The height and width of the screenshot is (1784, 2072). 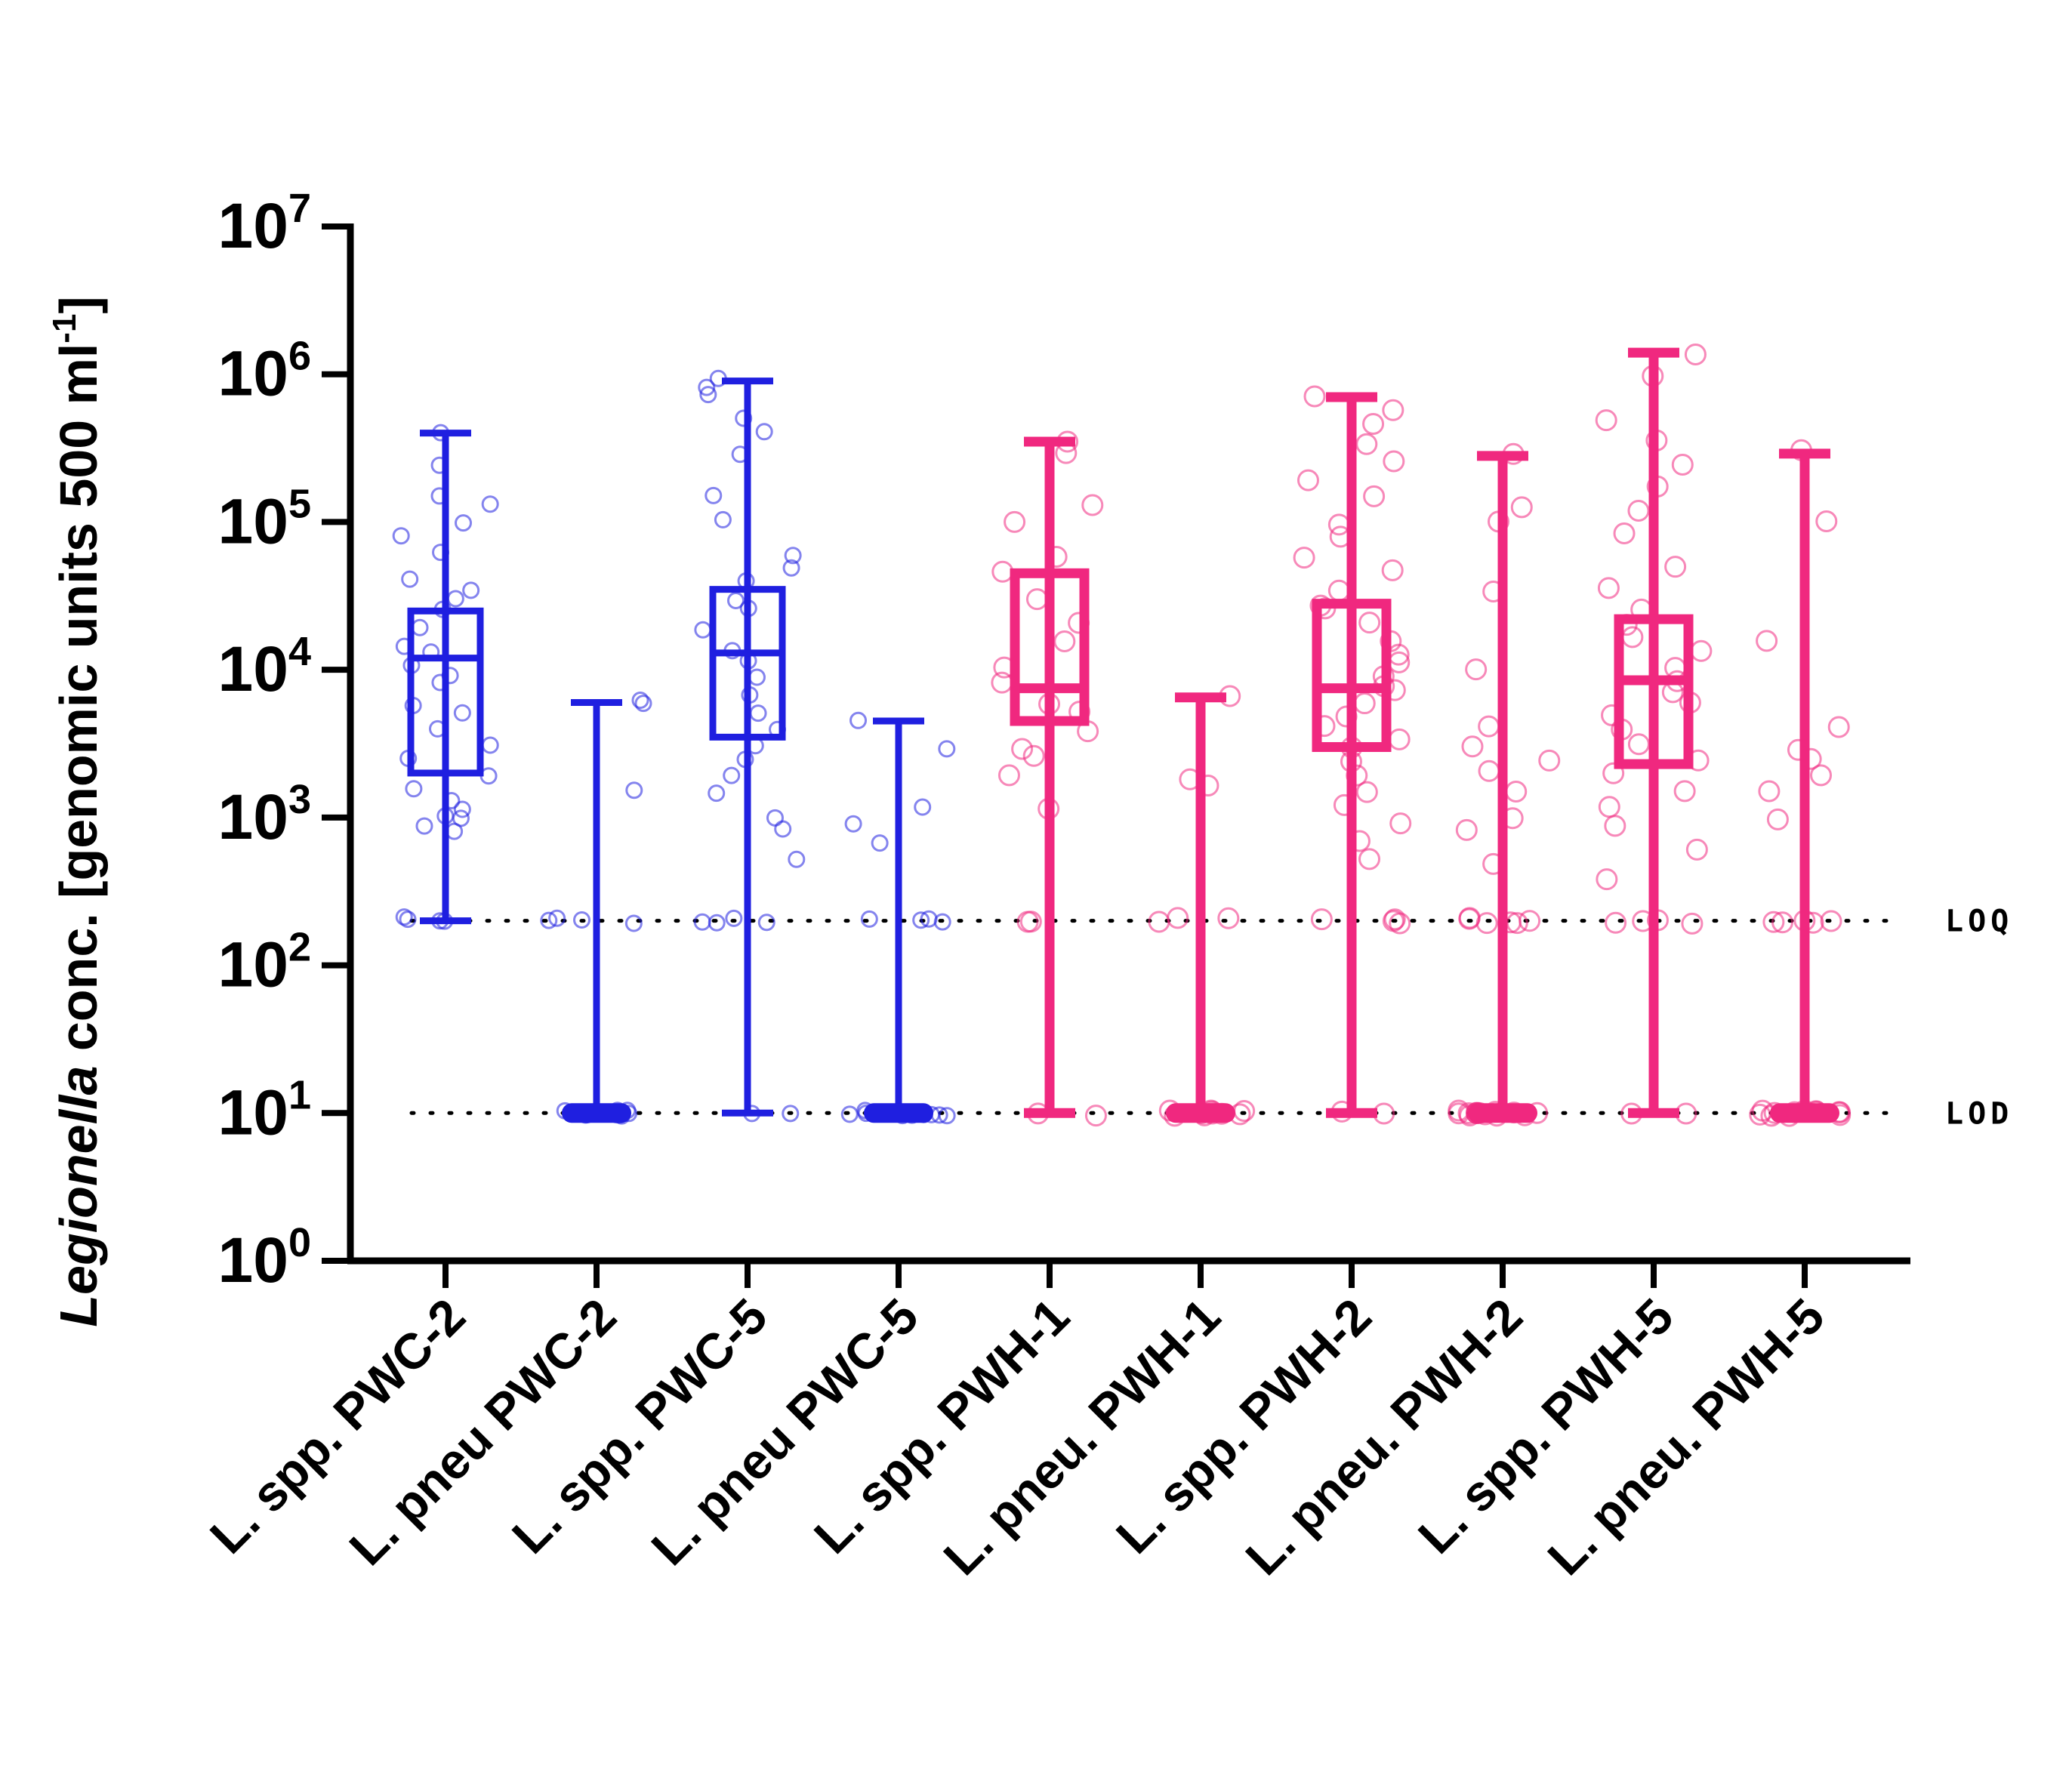 What do you see at coordinates (264, 1110) in the screenshot?
I see `y-tick-label: 10¹` at bounding box center [264, 1110].